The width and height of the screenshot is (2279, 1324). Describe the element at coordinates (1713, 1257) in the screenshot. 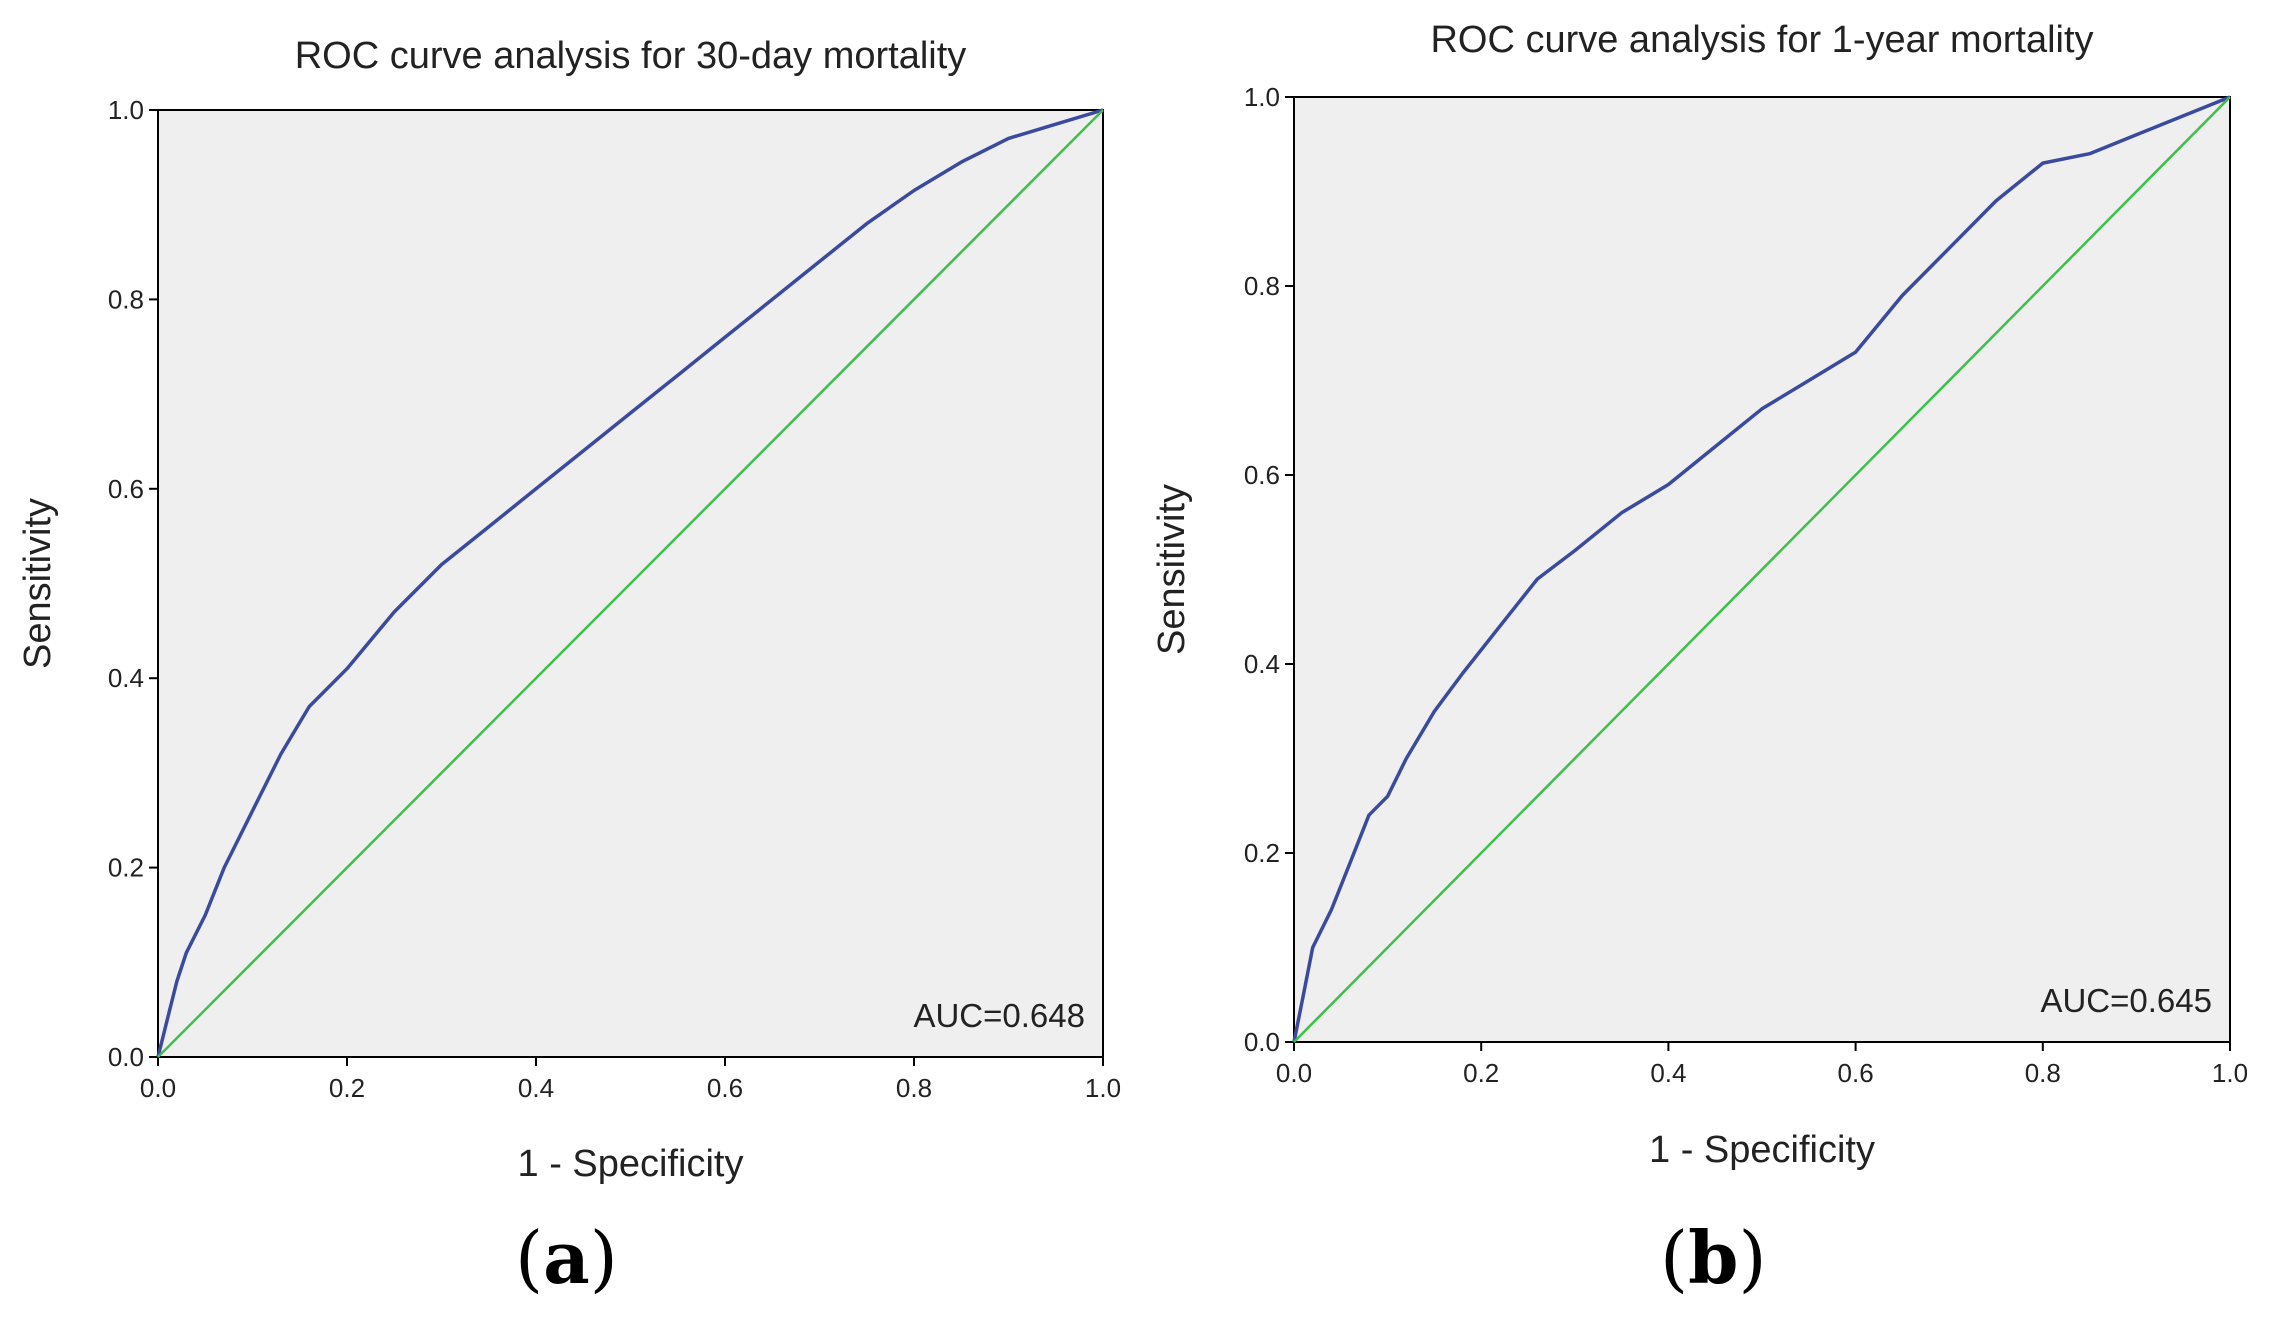

I see `subfigure-label-b: (b)` at that location.